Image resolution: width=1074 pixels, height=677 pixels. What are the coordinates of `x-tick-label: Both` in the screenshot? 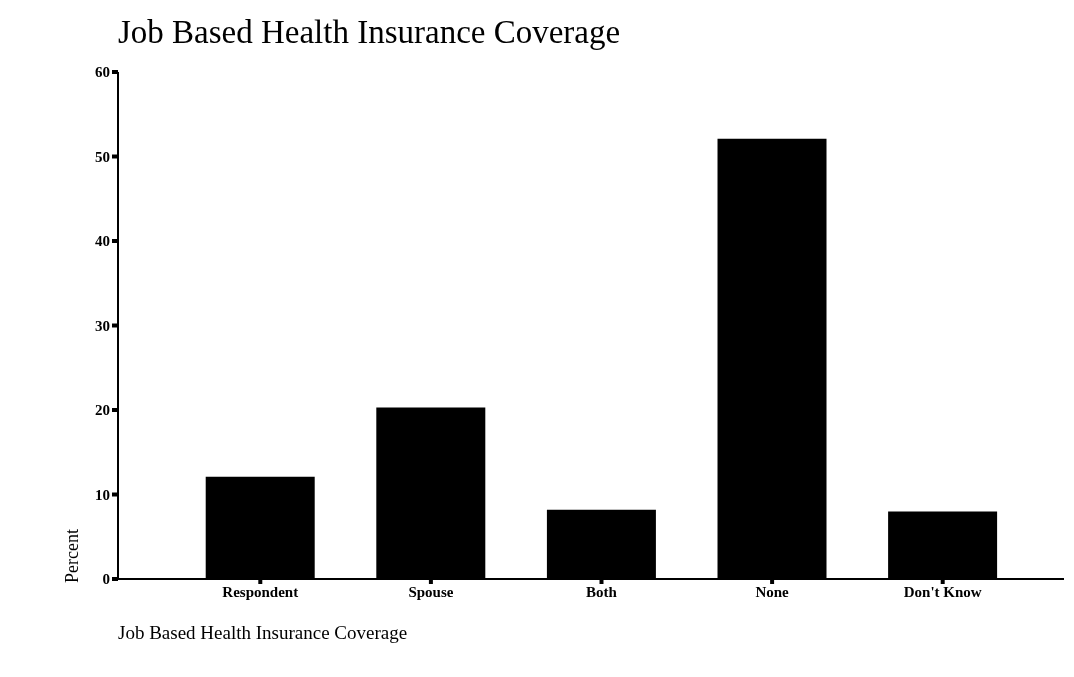 It's located at (602, 591).